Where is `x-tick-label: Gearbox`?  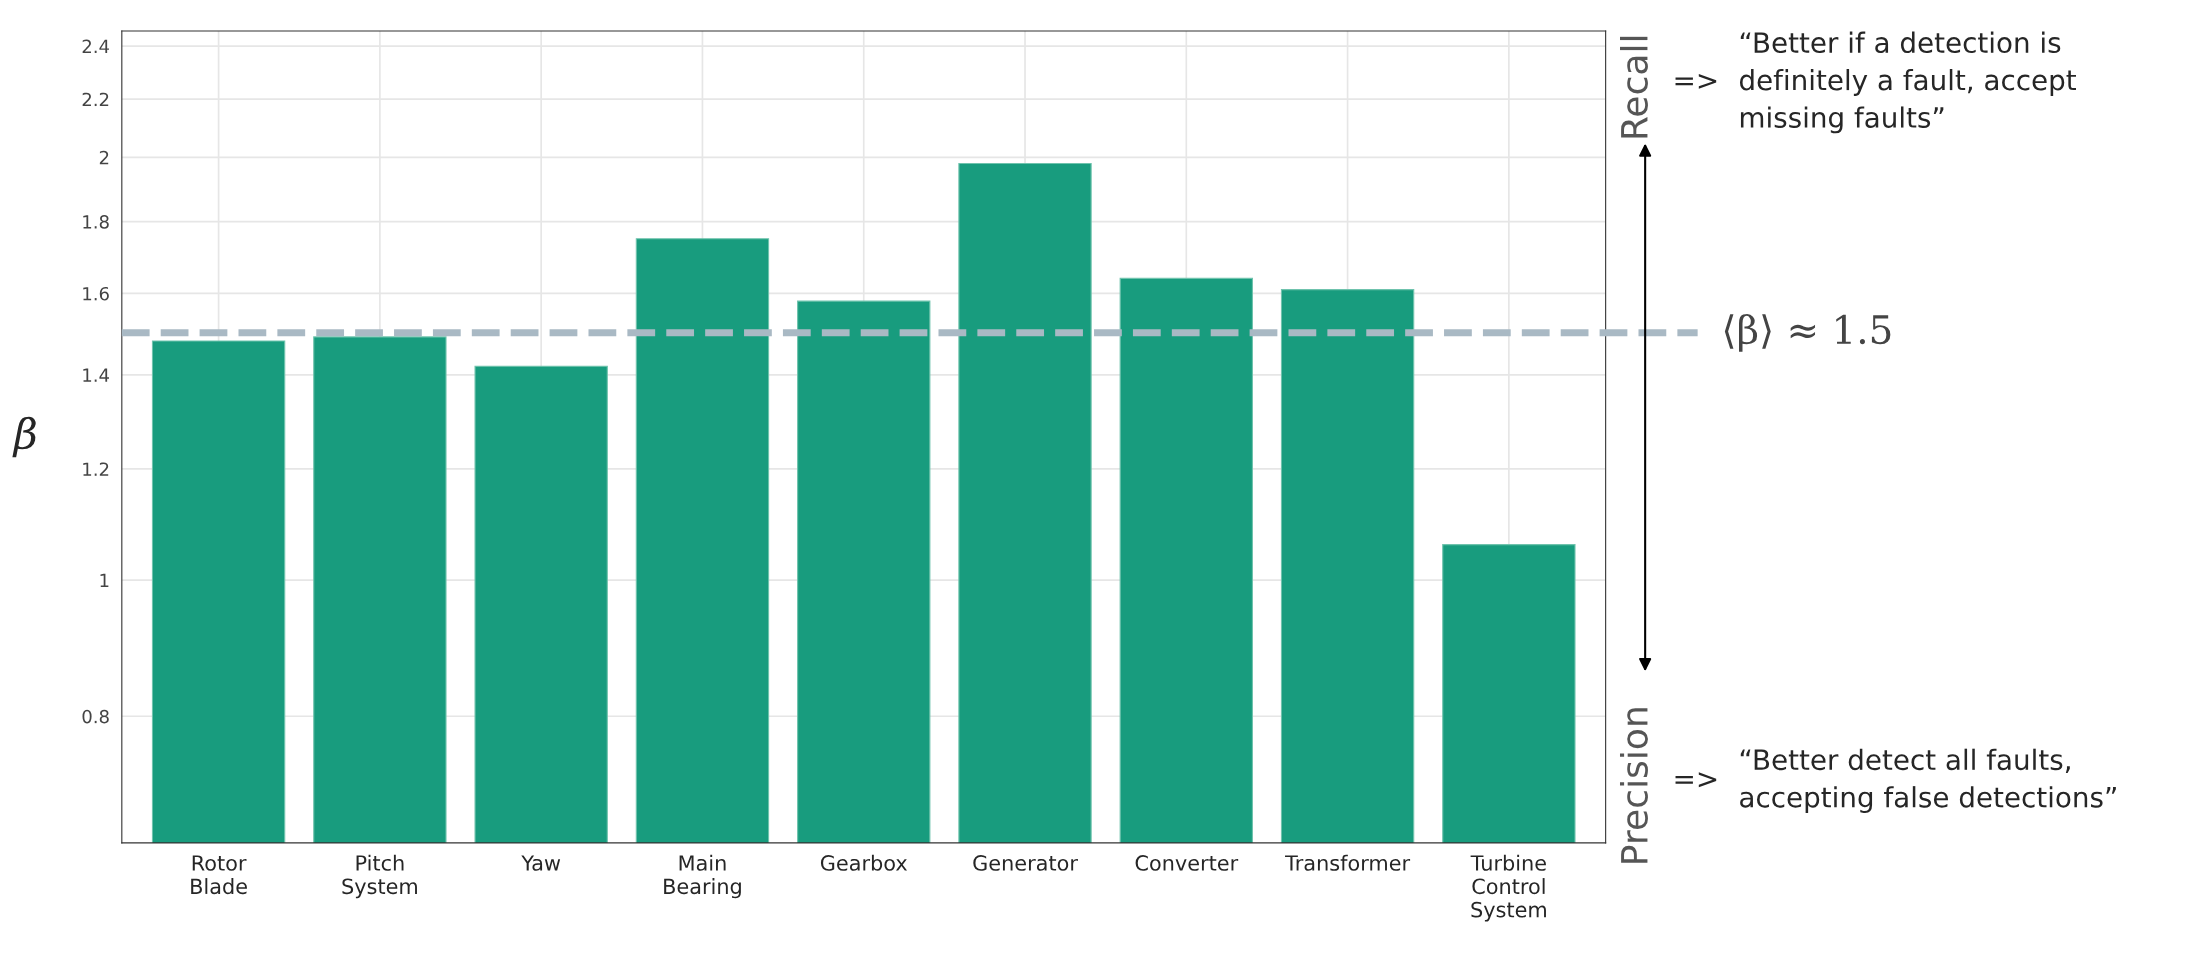
x-tick-label: Gearbox is located at coordinates (864, 862).